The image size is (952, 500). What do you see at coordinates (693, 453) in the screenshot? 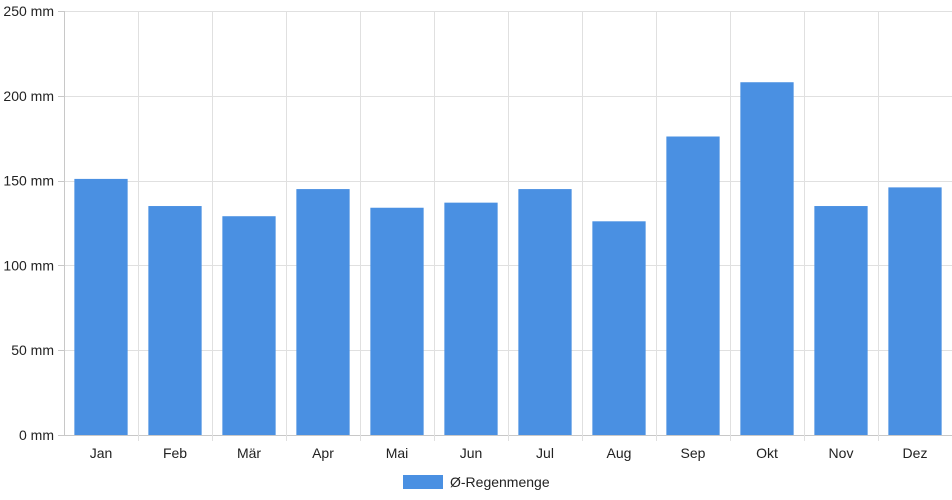
I see `x-tick-label: Sep` at bounding box center [693, 453].